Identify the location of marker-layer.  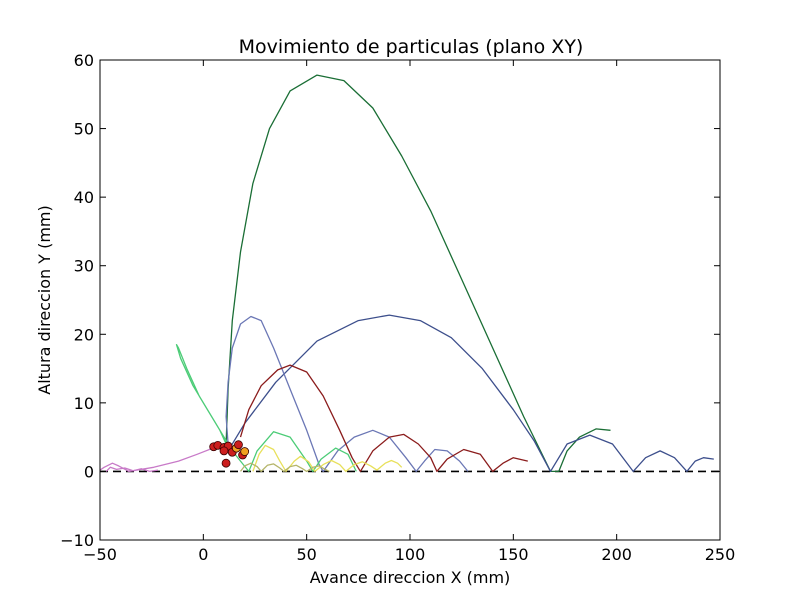
(229, 454).